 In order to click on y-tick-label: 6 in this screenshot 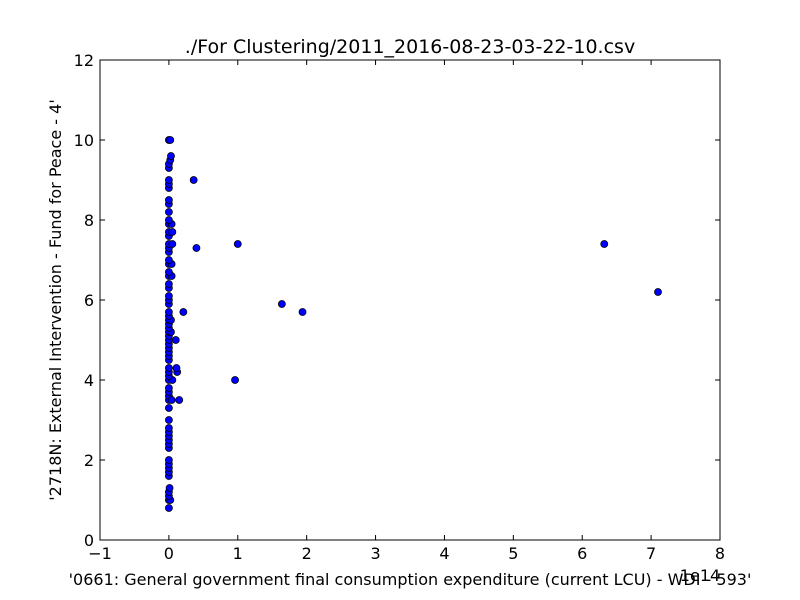, I will do `click(89, 300)`.